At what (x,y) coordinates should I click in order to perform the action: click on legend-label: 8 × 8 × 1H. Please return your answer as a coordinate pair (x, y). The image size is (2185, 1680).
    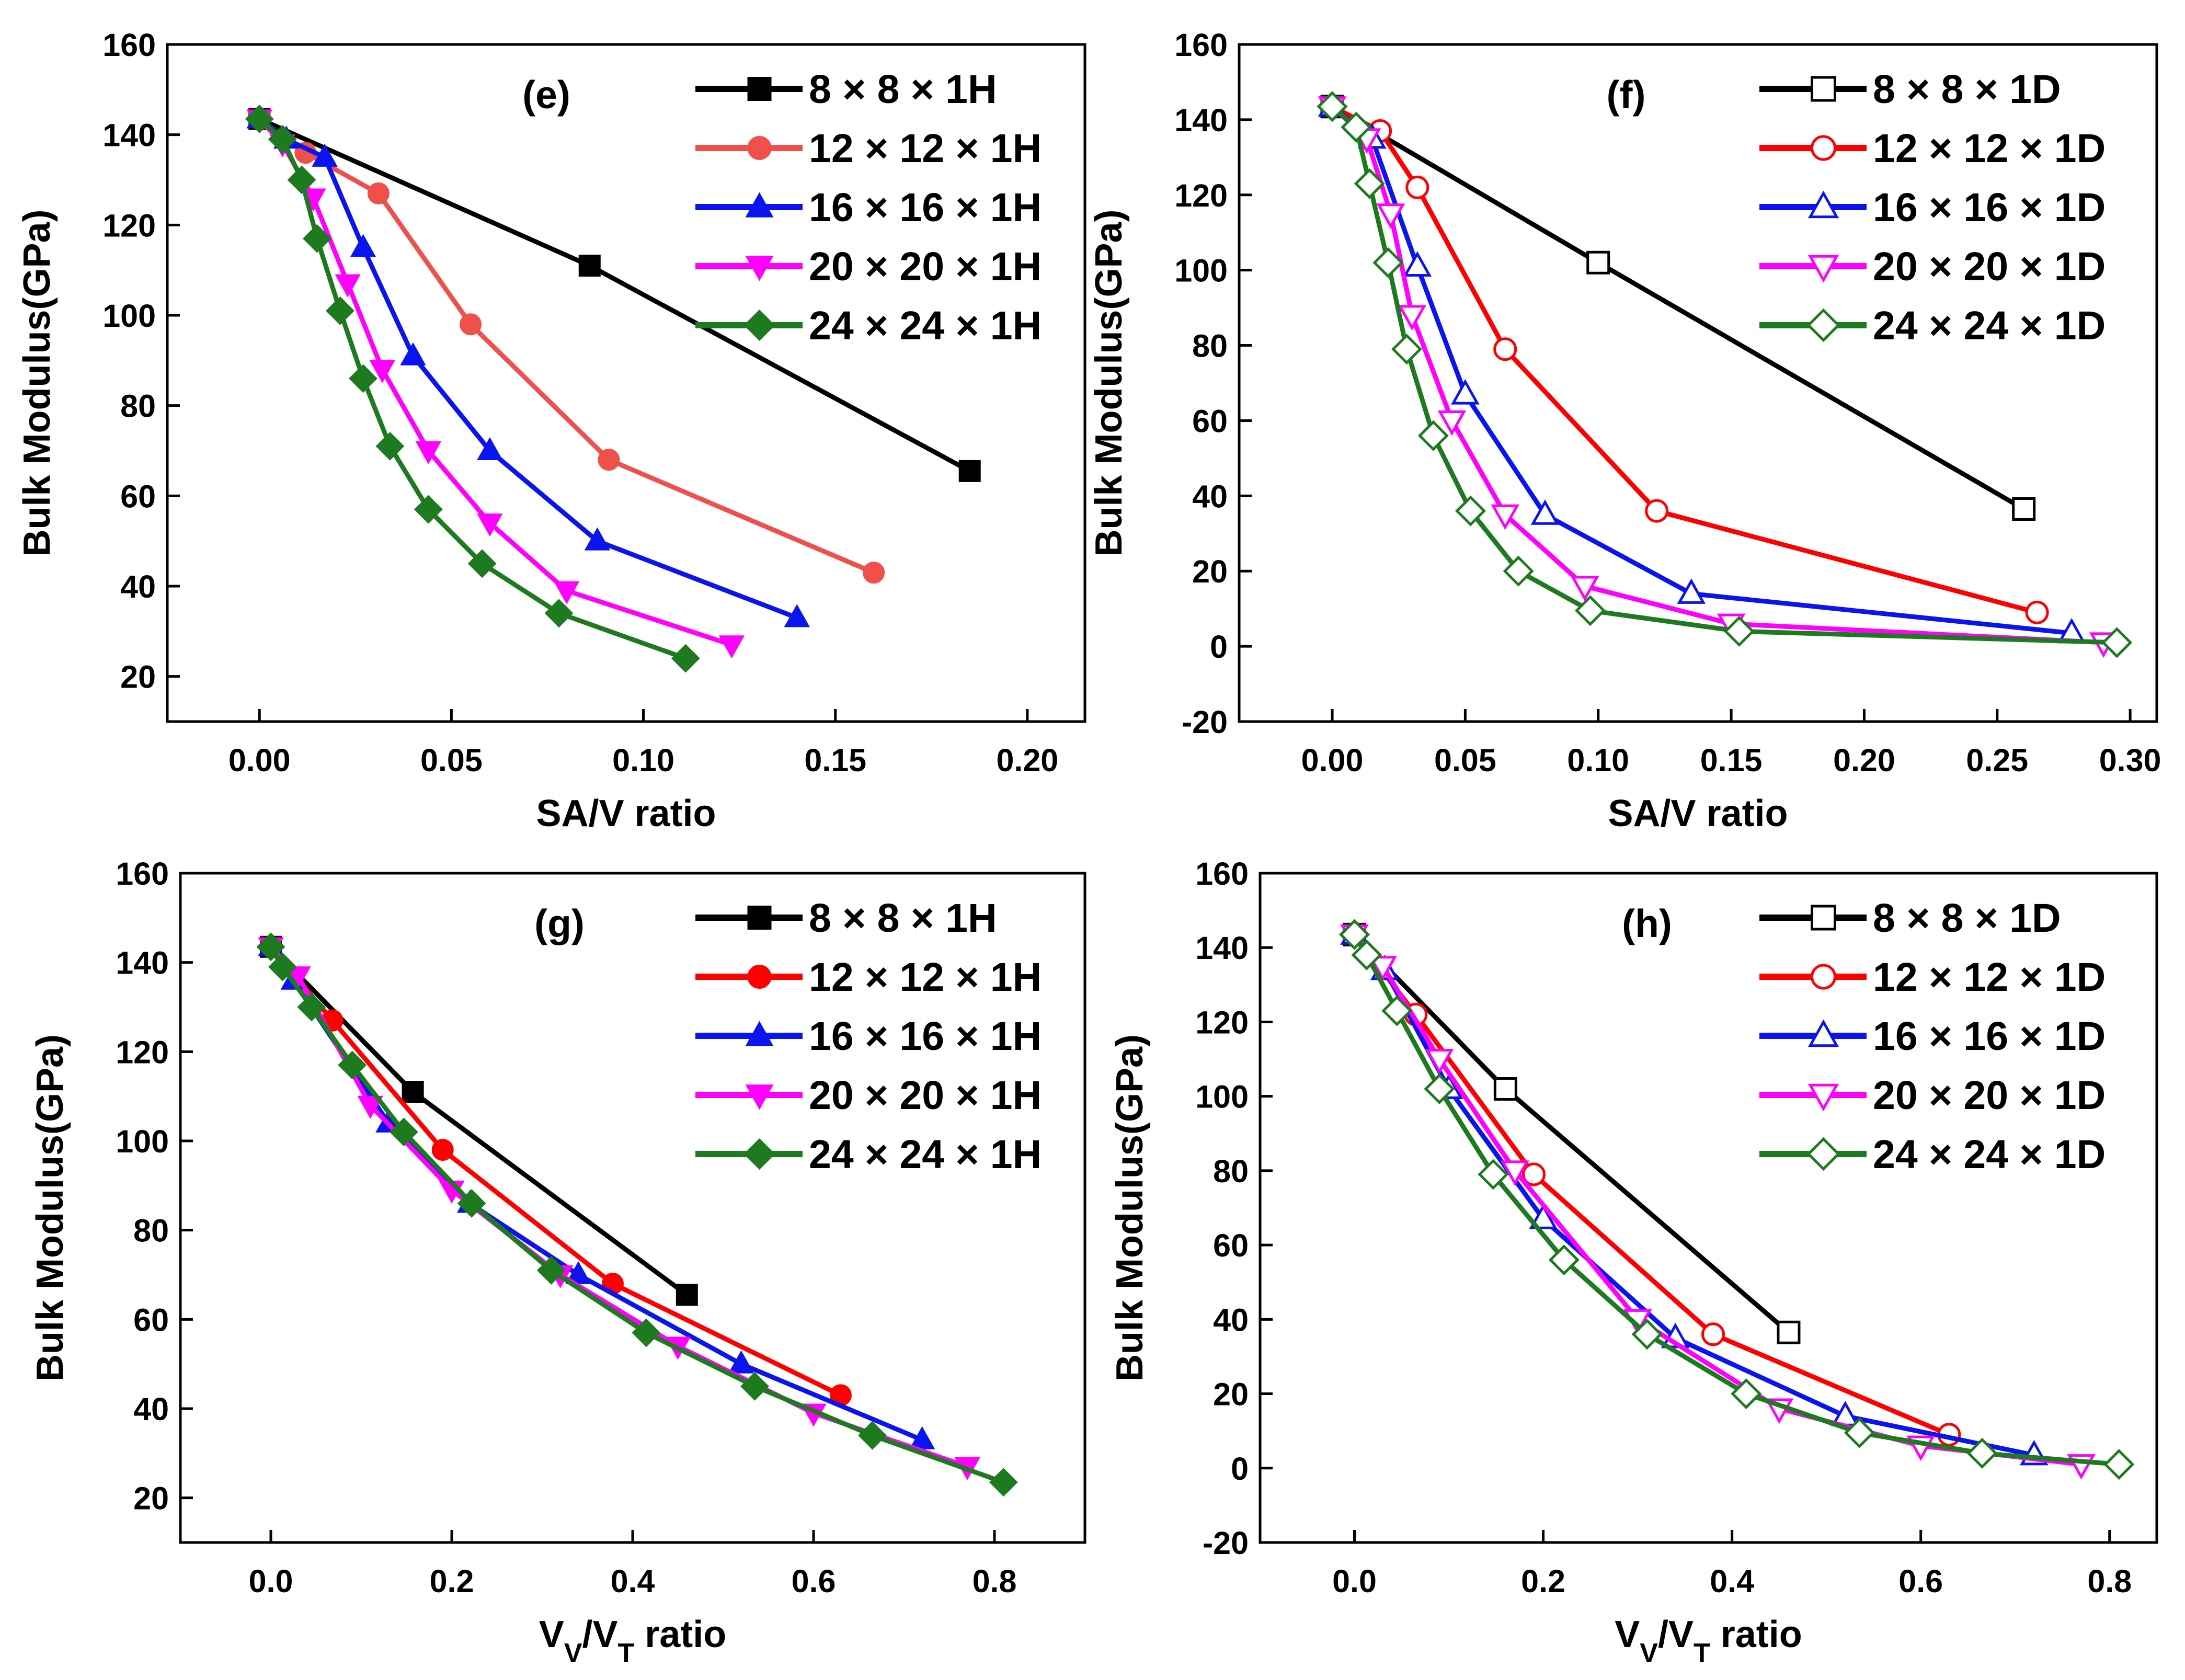
    Looking at the image, I should click on (903, 90).